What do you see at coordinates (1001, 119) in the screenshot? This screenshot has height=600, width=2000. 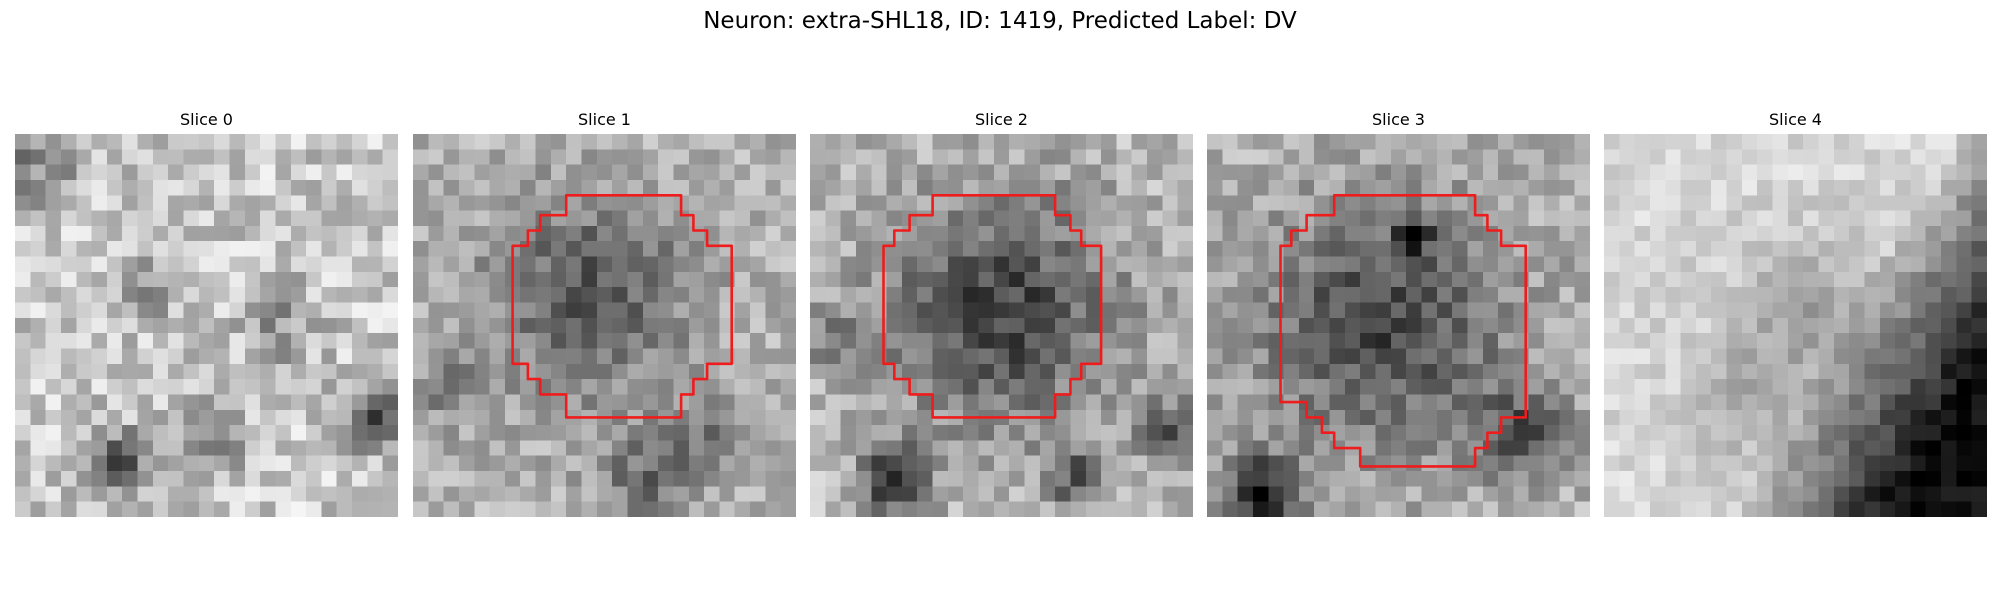 I see `slice-title: Slice 2` at bounding box center [1001, 119].